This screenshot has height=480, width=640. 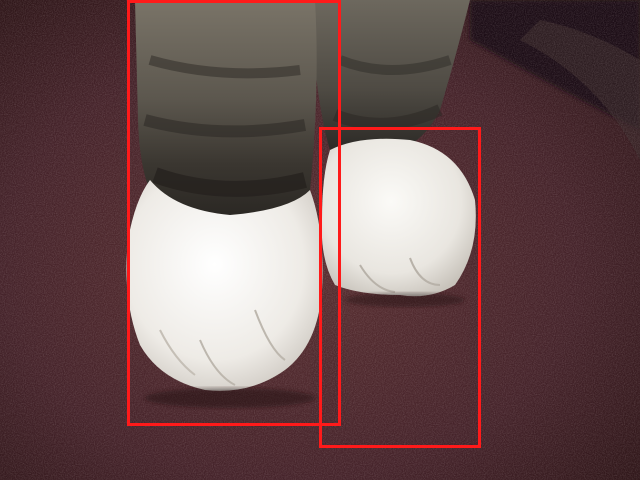 I want to click on right-white-paw, so click(x=398, y=217).